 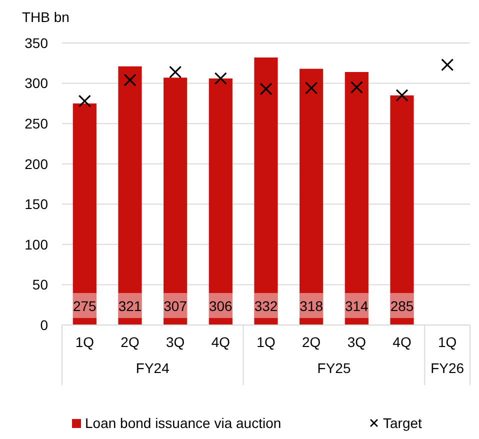 What do you see at coordinates (36, 204) in the screenshot?
I see `y-tick-label: 150` at bounding box center [36, 204].